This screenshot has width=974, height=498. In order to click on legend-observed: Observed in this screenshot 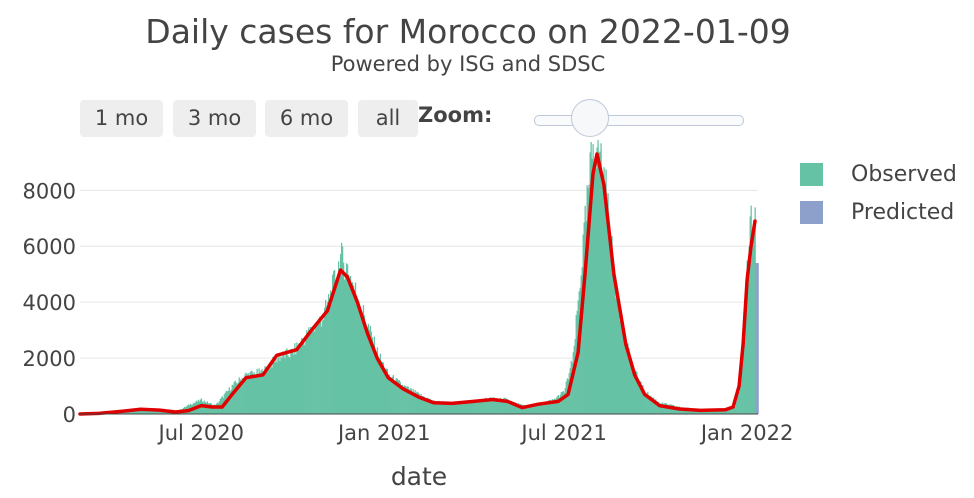, I will do `click(878, 174)`.